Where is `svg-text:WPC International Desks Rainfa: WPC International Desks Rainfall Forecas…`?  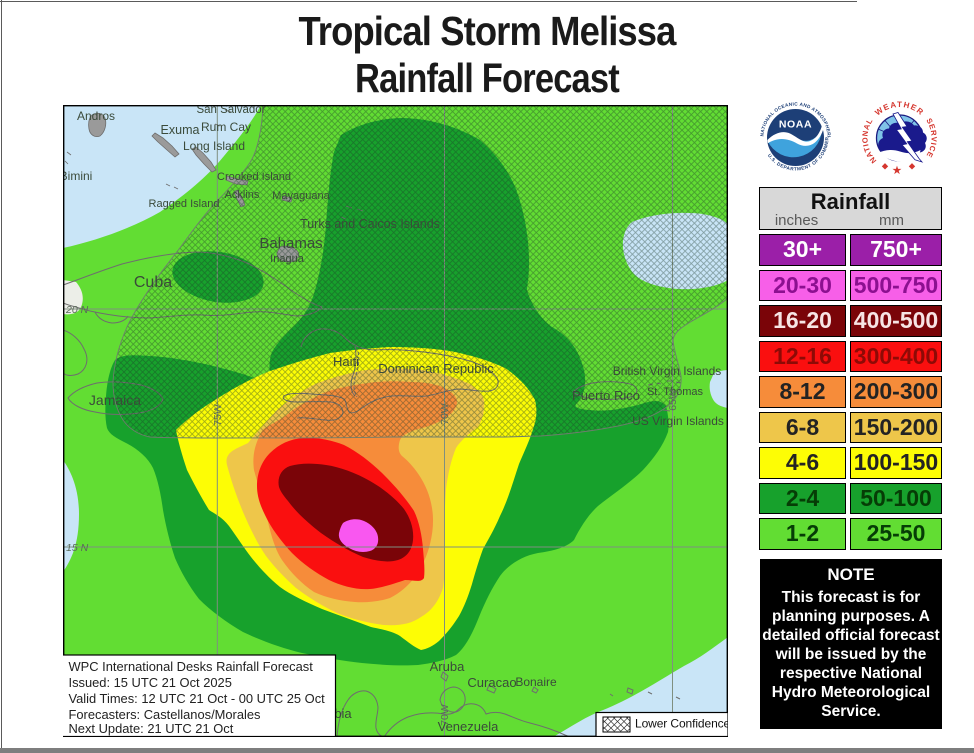 svg-text:WPC International Desks Rainfa: WPC International Desks Rainfall Forecas… is located at coordinates (191, 666).